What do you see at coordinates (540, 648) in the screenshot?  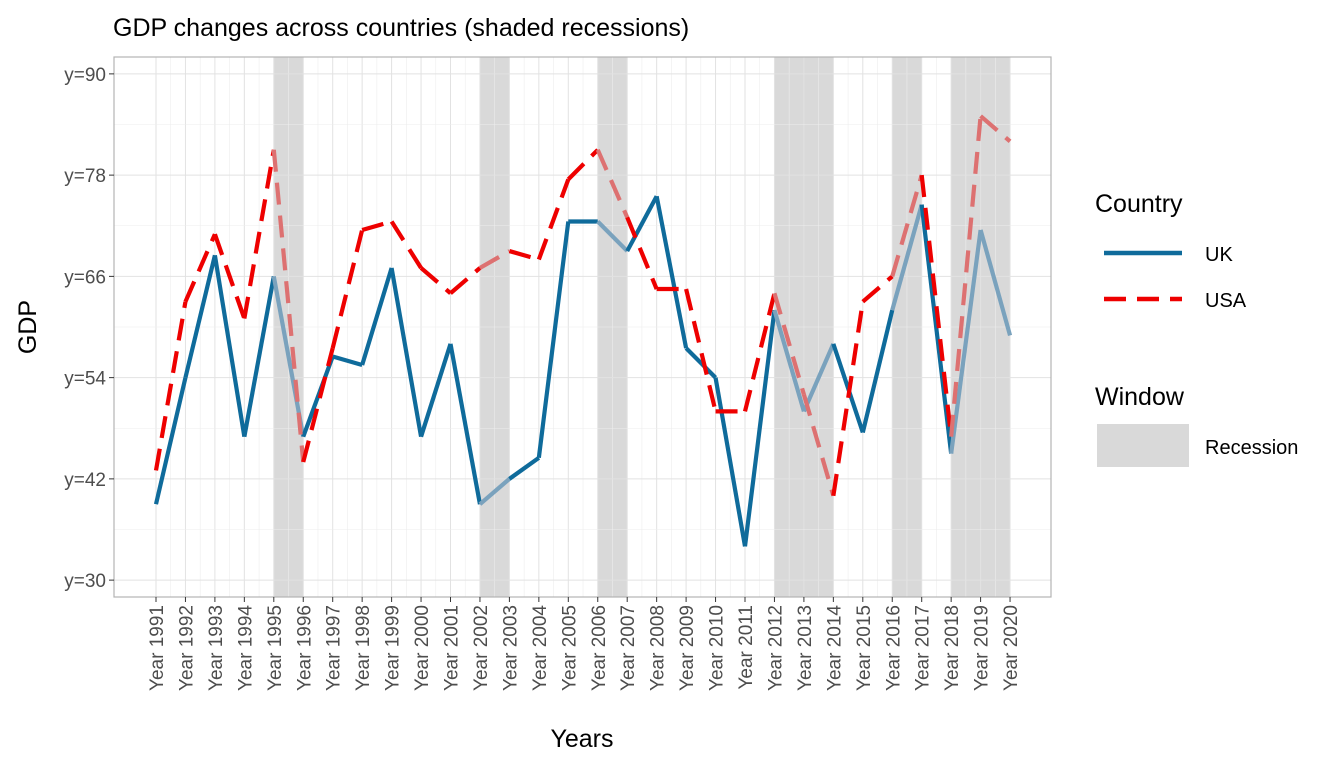 I see `x-tick-label: Year 2004` at bounding box center [540, 648].